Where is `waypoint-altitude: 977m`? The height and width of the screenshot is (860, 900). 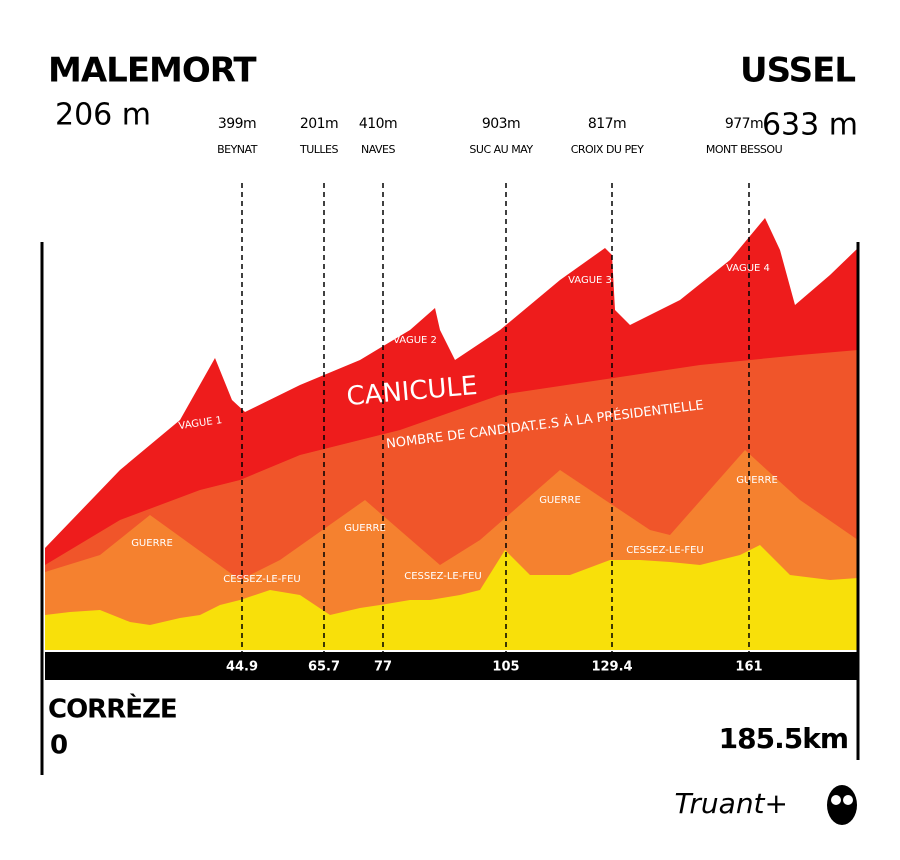 waypoint-altitude: 977m is located at coordinates (744, 124).